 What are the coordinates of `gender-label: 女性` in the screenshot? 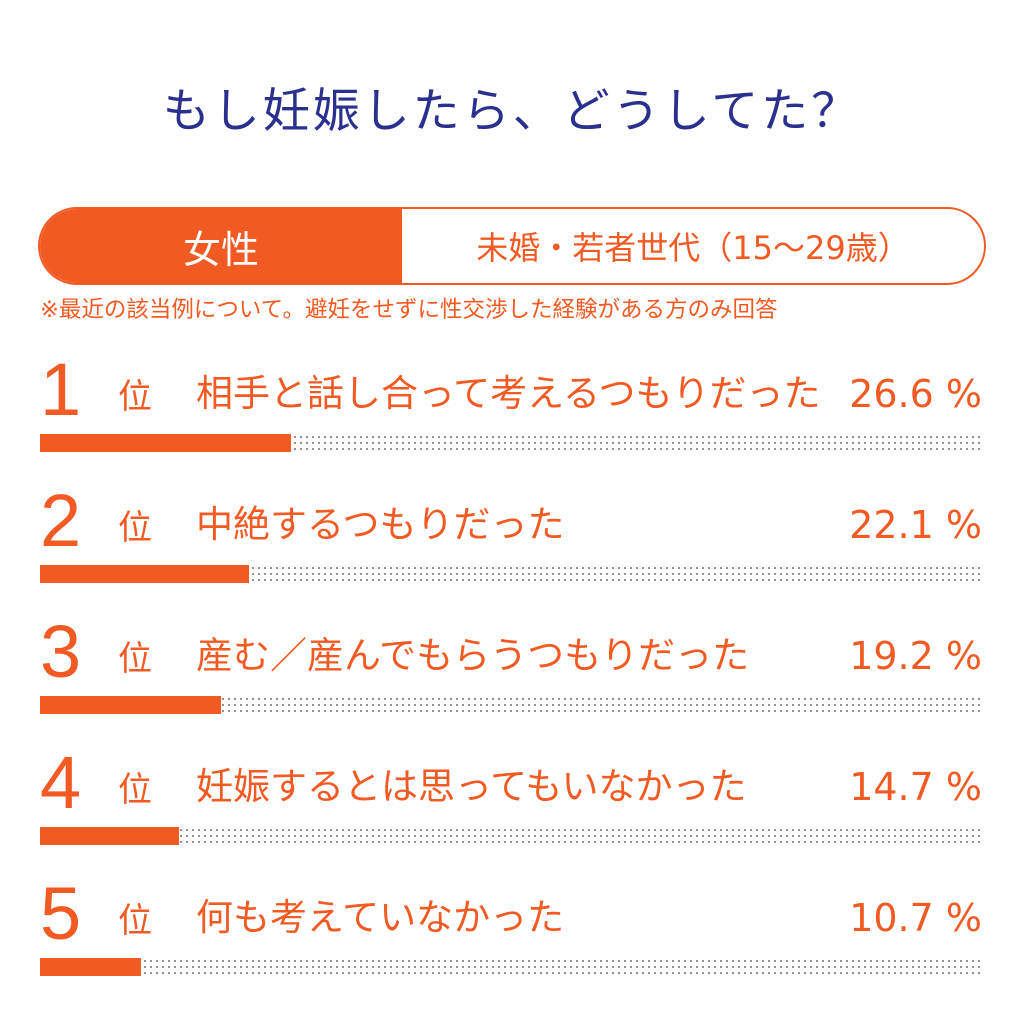 It's located at (221, 246).